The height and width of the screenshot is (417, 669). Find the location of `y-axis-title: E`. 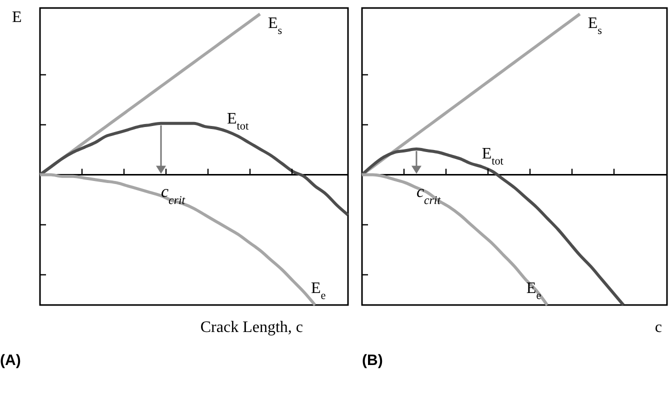

y-axis-title: E is located at coordinates (17, 17).